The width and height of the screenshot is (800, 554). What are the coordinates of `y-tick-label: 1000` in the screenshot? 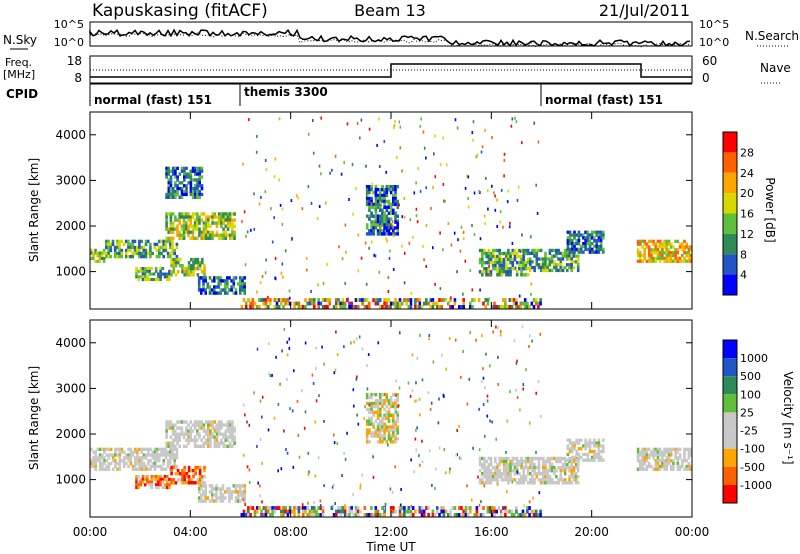 It's located at (70, 272).